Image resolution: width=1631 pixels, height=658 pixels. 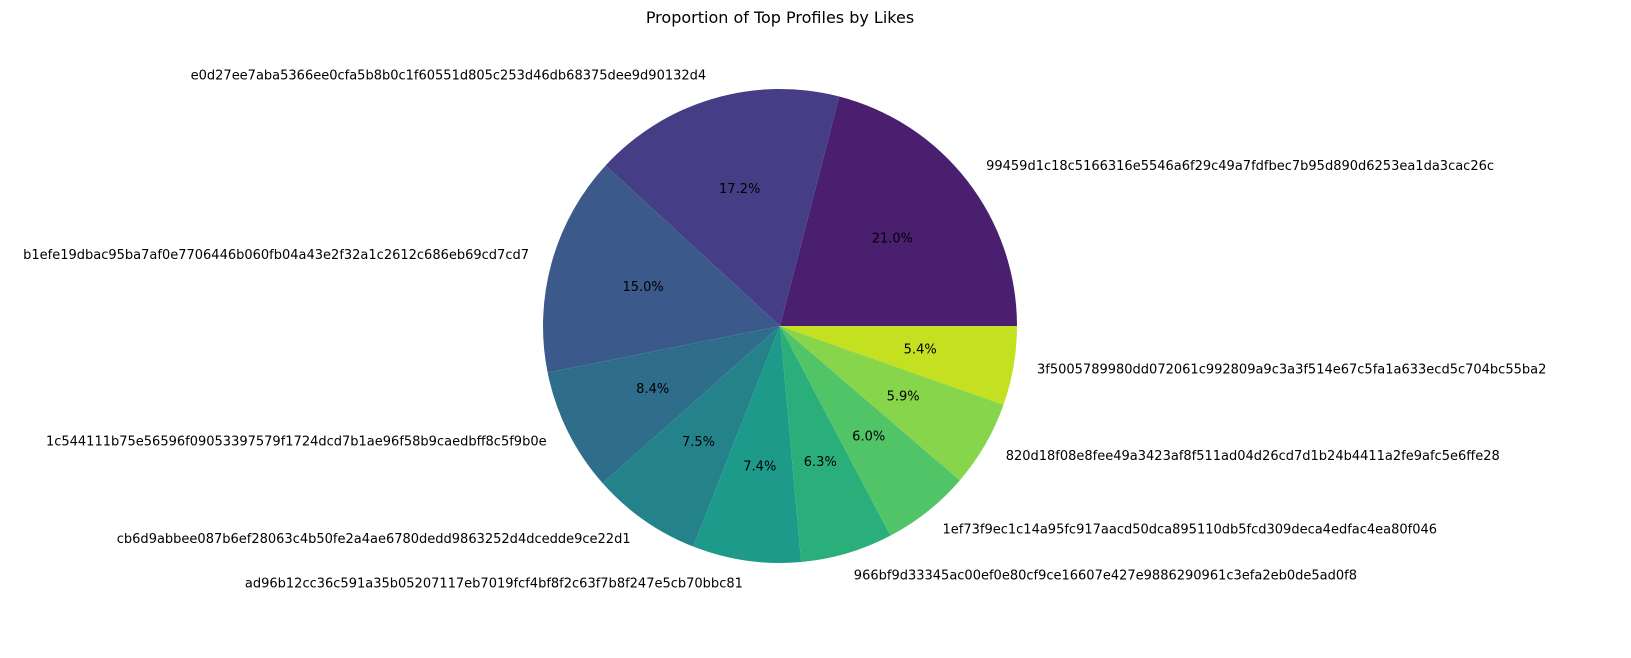 I want to click on slice-percent-label: 5.9%, so click(x=903, y=397).